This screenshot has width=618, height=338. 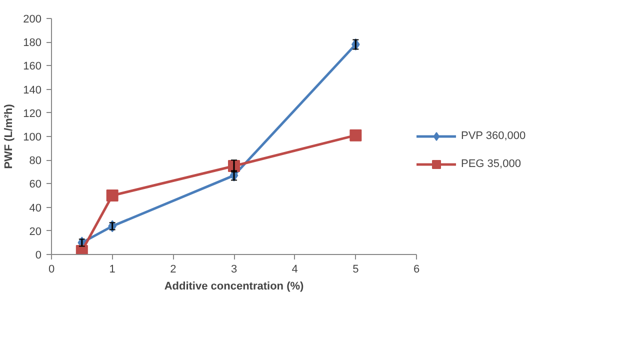 I want to click on y-tick-label: 60, so click(x=35, y=184).